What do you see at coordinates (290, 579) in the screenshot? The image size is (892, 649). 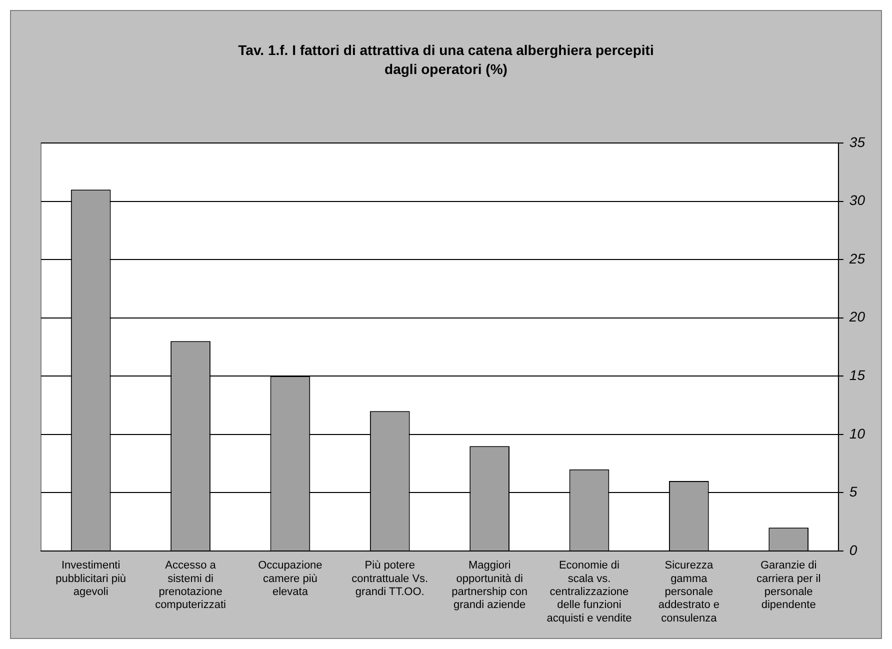 I see `x-tick-label: Occupazione camere più elevata` at bounding box center [290, 579].